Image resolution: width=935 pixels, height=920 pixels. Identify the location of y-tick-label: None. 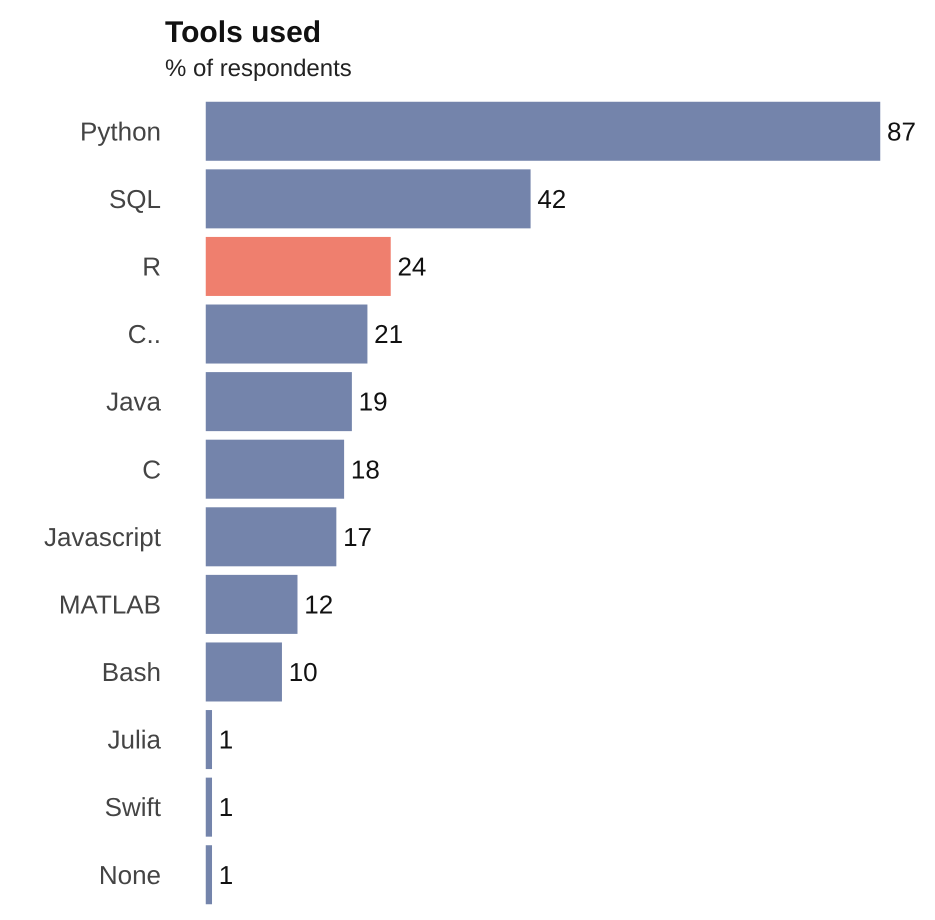
(129, 875).